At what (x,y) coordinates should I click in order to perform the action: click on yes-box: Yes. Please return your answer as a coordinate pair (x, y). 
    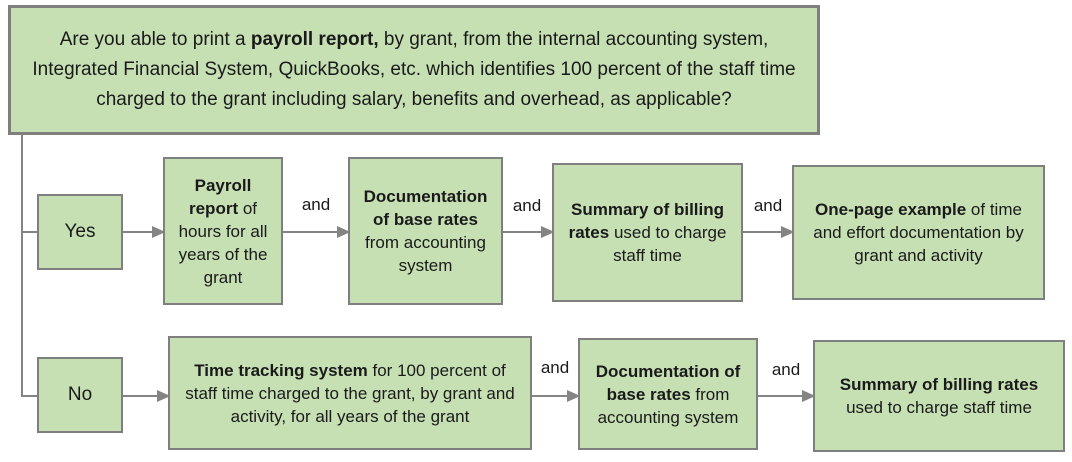
    Looking at the image, I should click on (80, 232).